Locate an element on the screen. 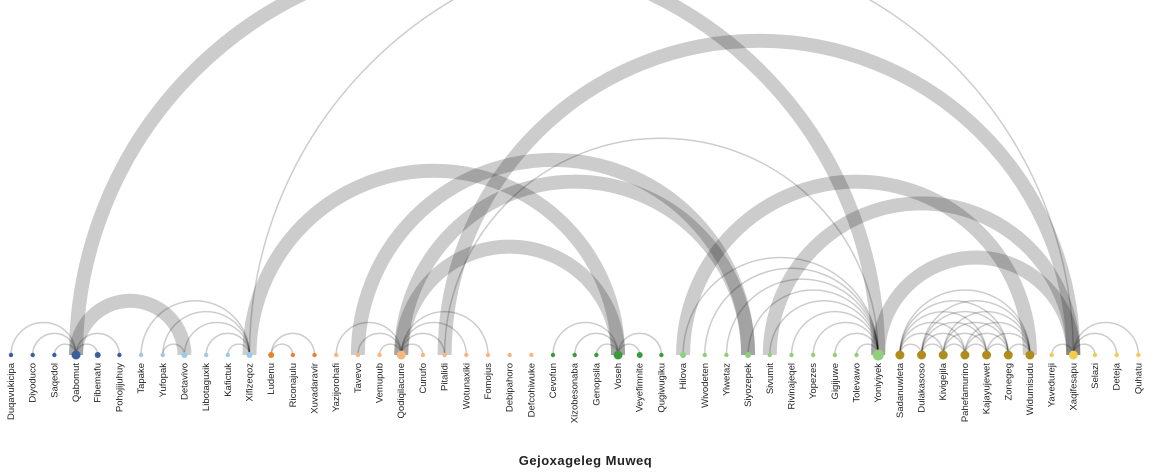 This screenshot has width=1171, height=475. node-label: Qodiqilacune is located at coordinates (401, 390).